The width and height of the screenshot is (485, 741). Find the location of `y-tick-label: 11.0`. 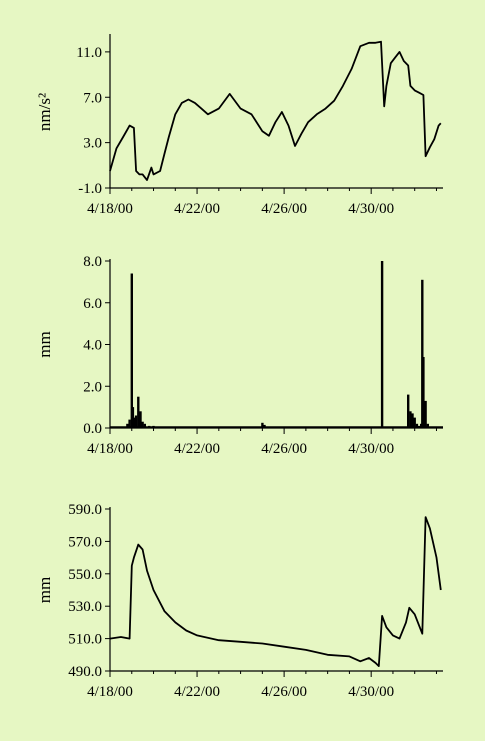

y-tick-label: 11.0 is located at coordinates (89, 53).